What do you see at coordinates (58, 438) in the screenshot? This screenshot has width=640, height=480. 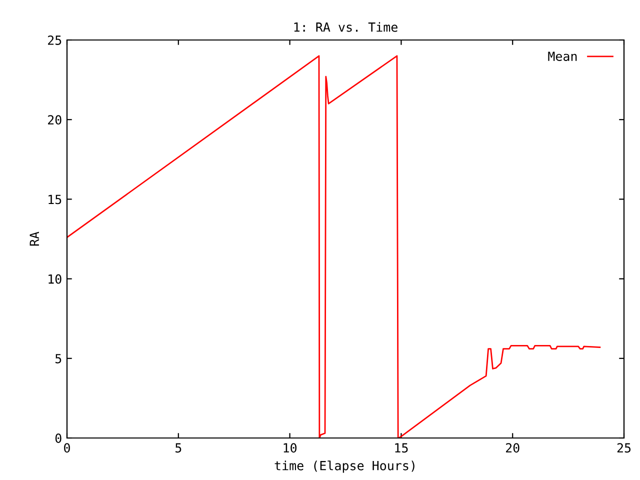 I see `y-tick-label: 0` at bounding box center [58, 438].